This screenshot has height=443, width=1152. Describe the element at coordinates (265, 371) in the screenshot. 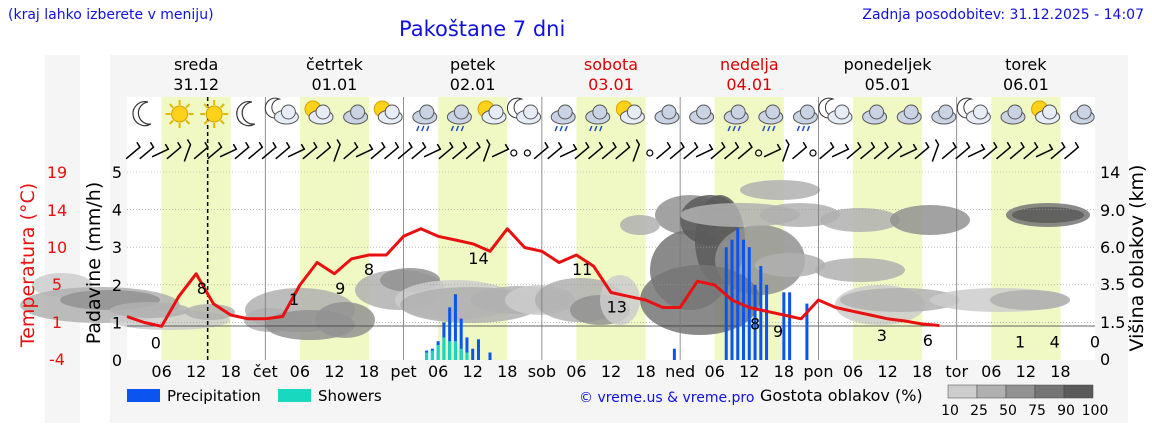

I see `x-tick-label: čet` at that location.